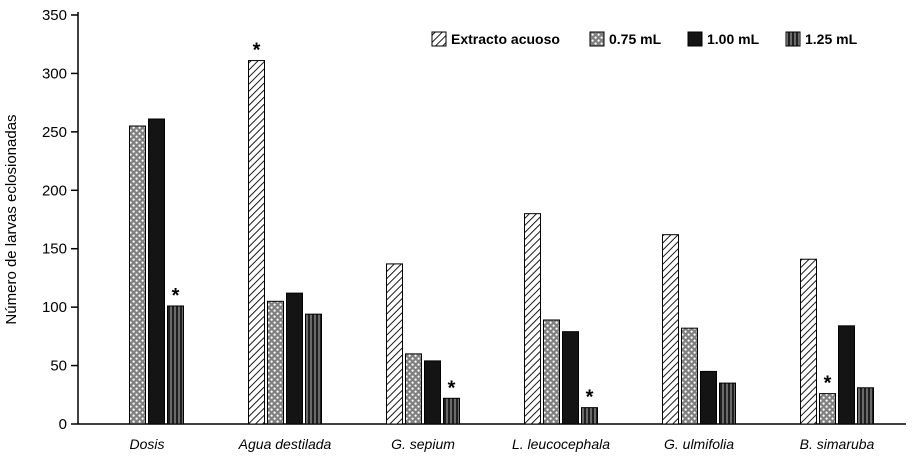 This screenshot has width=916, height=465. I want to click on y-tick-label: 100, so click(54, 307).